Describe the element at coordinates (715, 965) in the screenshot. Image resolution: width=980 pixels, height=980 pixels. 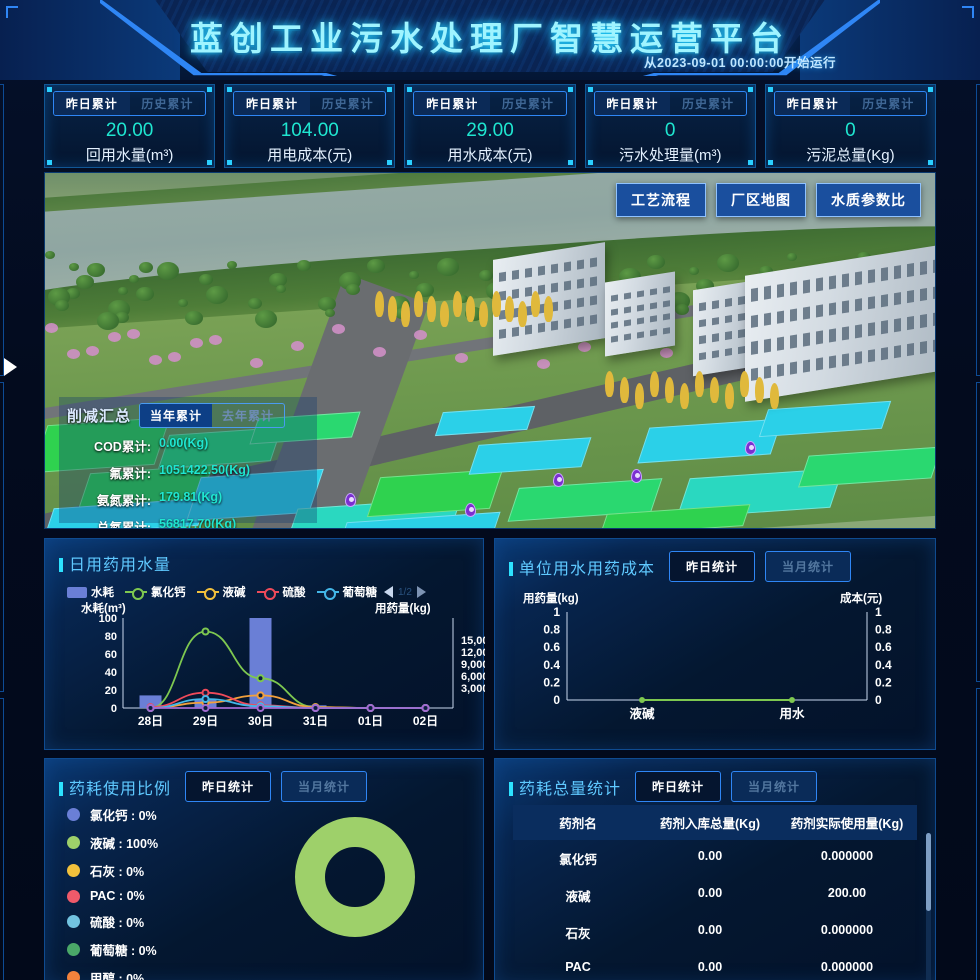
I see `table-row: PAC 0.00 0.000000` at that location.